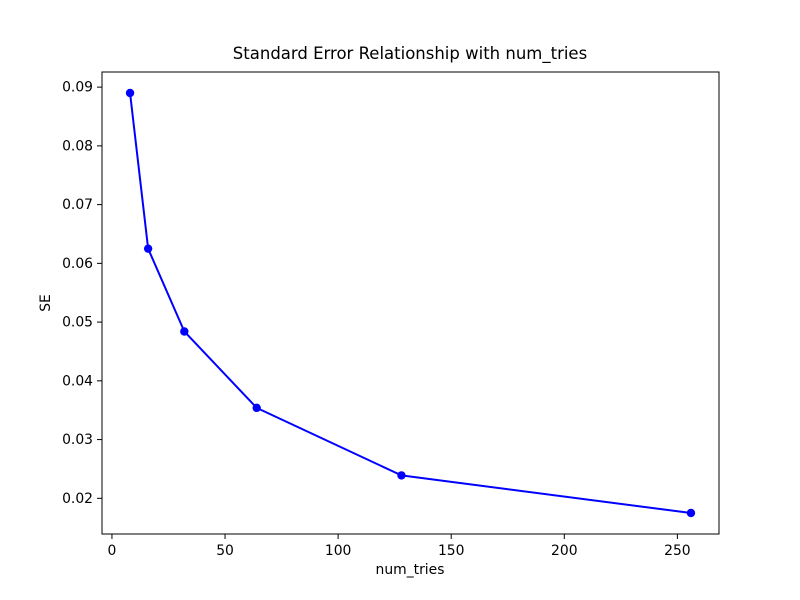 The height and width of the screenshot is (600, 800). Describe the element at coordinates (225, 551) in the screenshot. I see `x-tick-label: 50` at that location.